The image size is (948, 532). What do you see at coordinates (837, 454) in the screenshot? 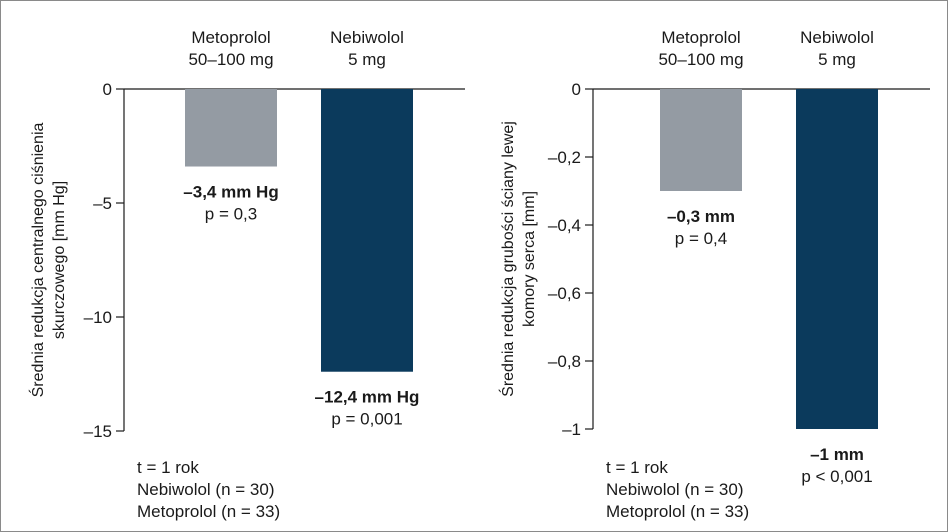
I see `chart-right-value-label: –1 mm` at bounding box center [837, 454].